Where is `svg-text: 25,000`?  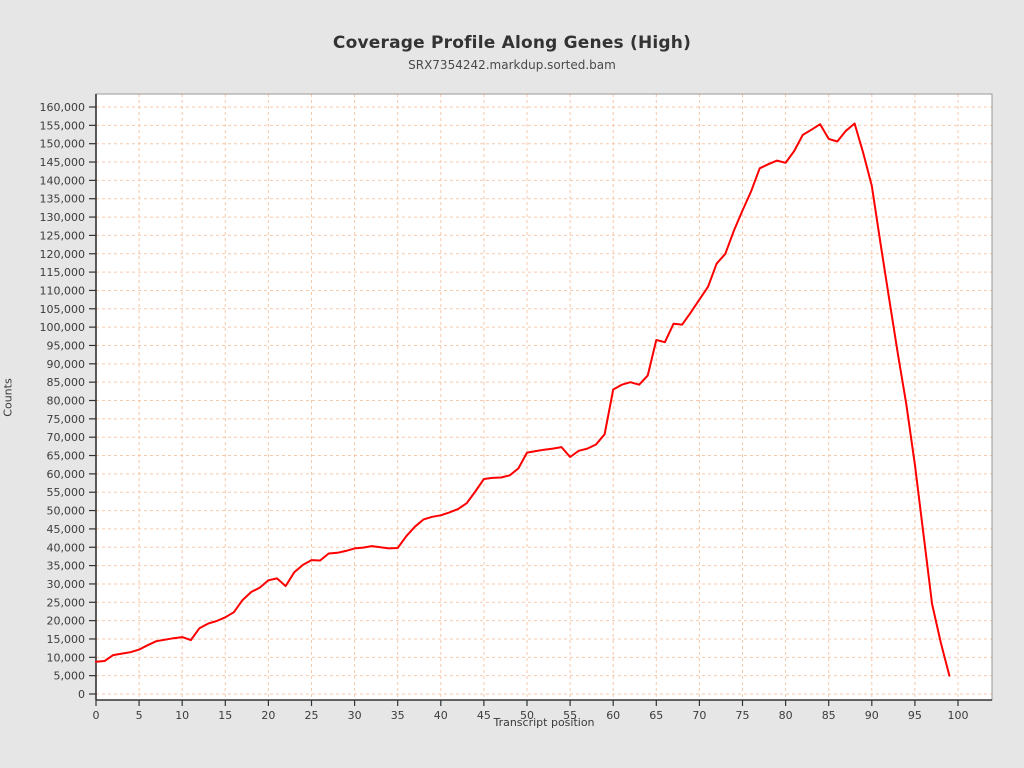
svg-text: 25,000 is located at coordinates (66, 602).